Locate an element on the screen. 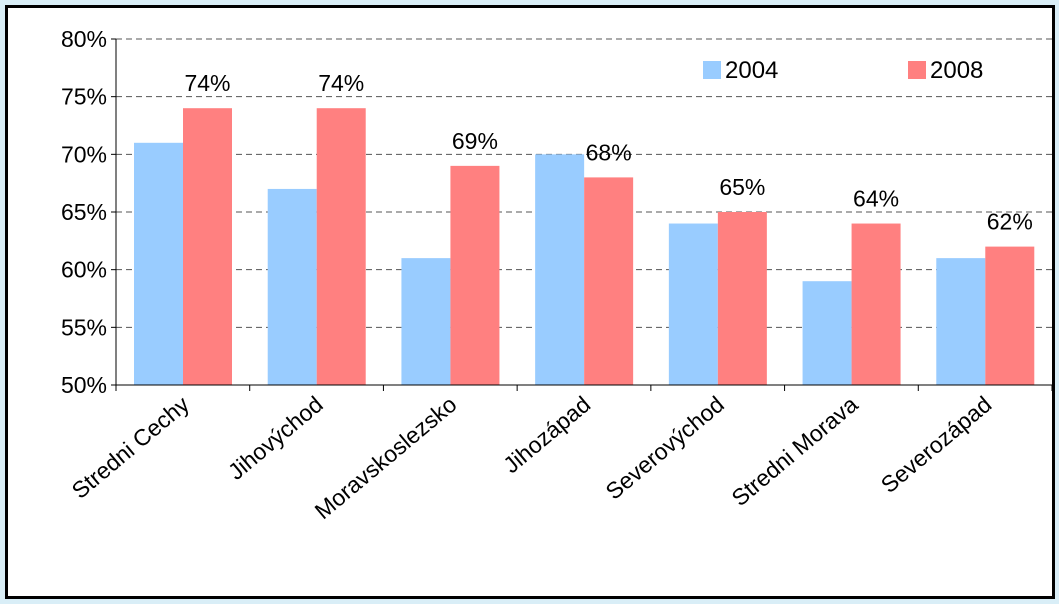  y-tick-label: 60% is located at coordinates (84, 270).